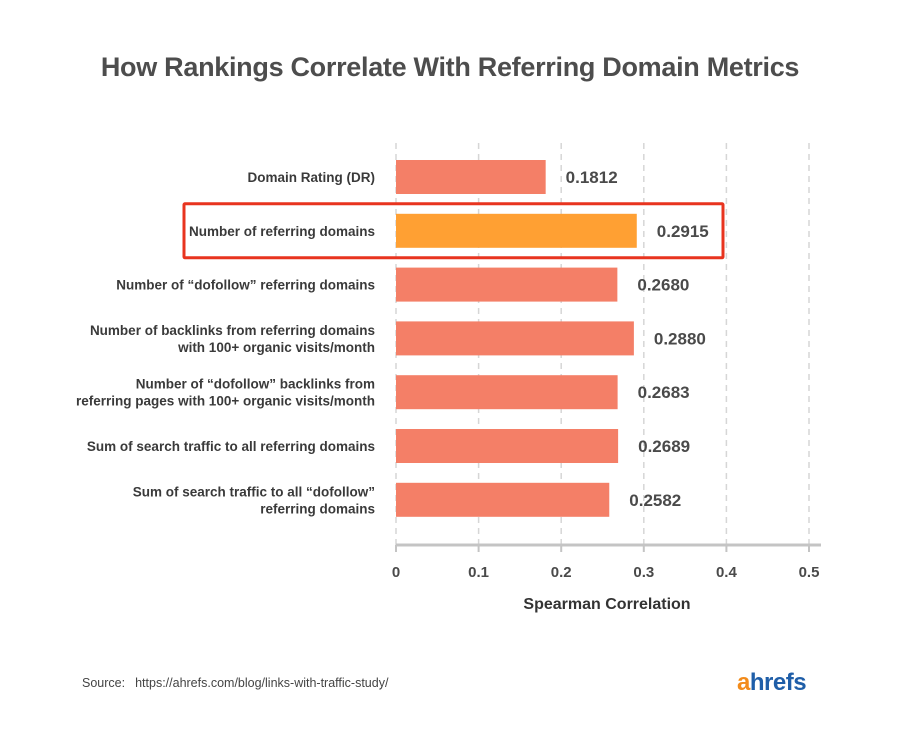 The height and width of the screenshot is (751, 900). What do you see at coordinates (680, 338) in the screenshot?
I see `value-label: 0.2880` at bounding box center [680, 338].